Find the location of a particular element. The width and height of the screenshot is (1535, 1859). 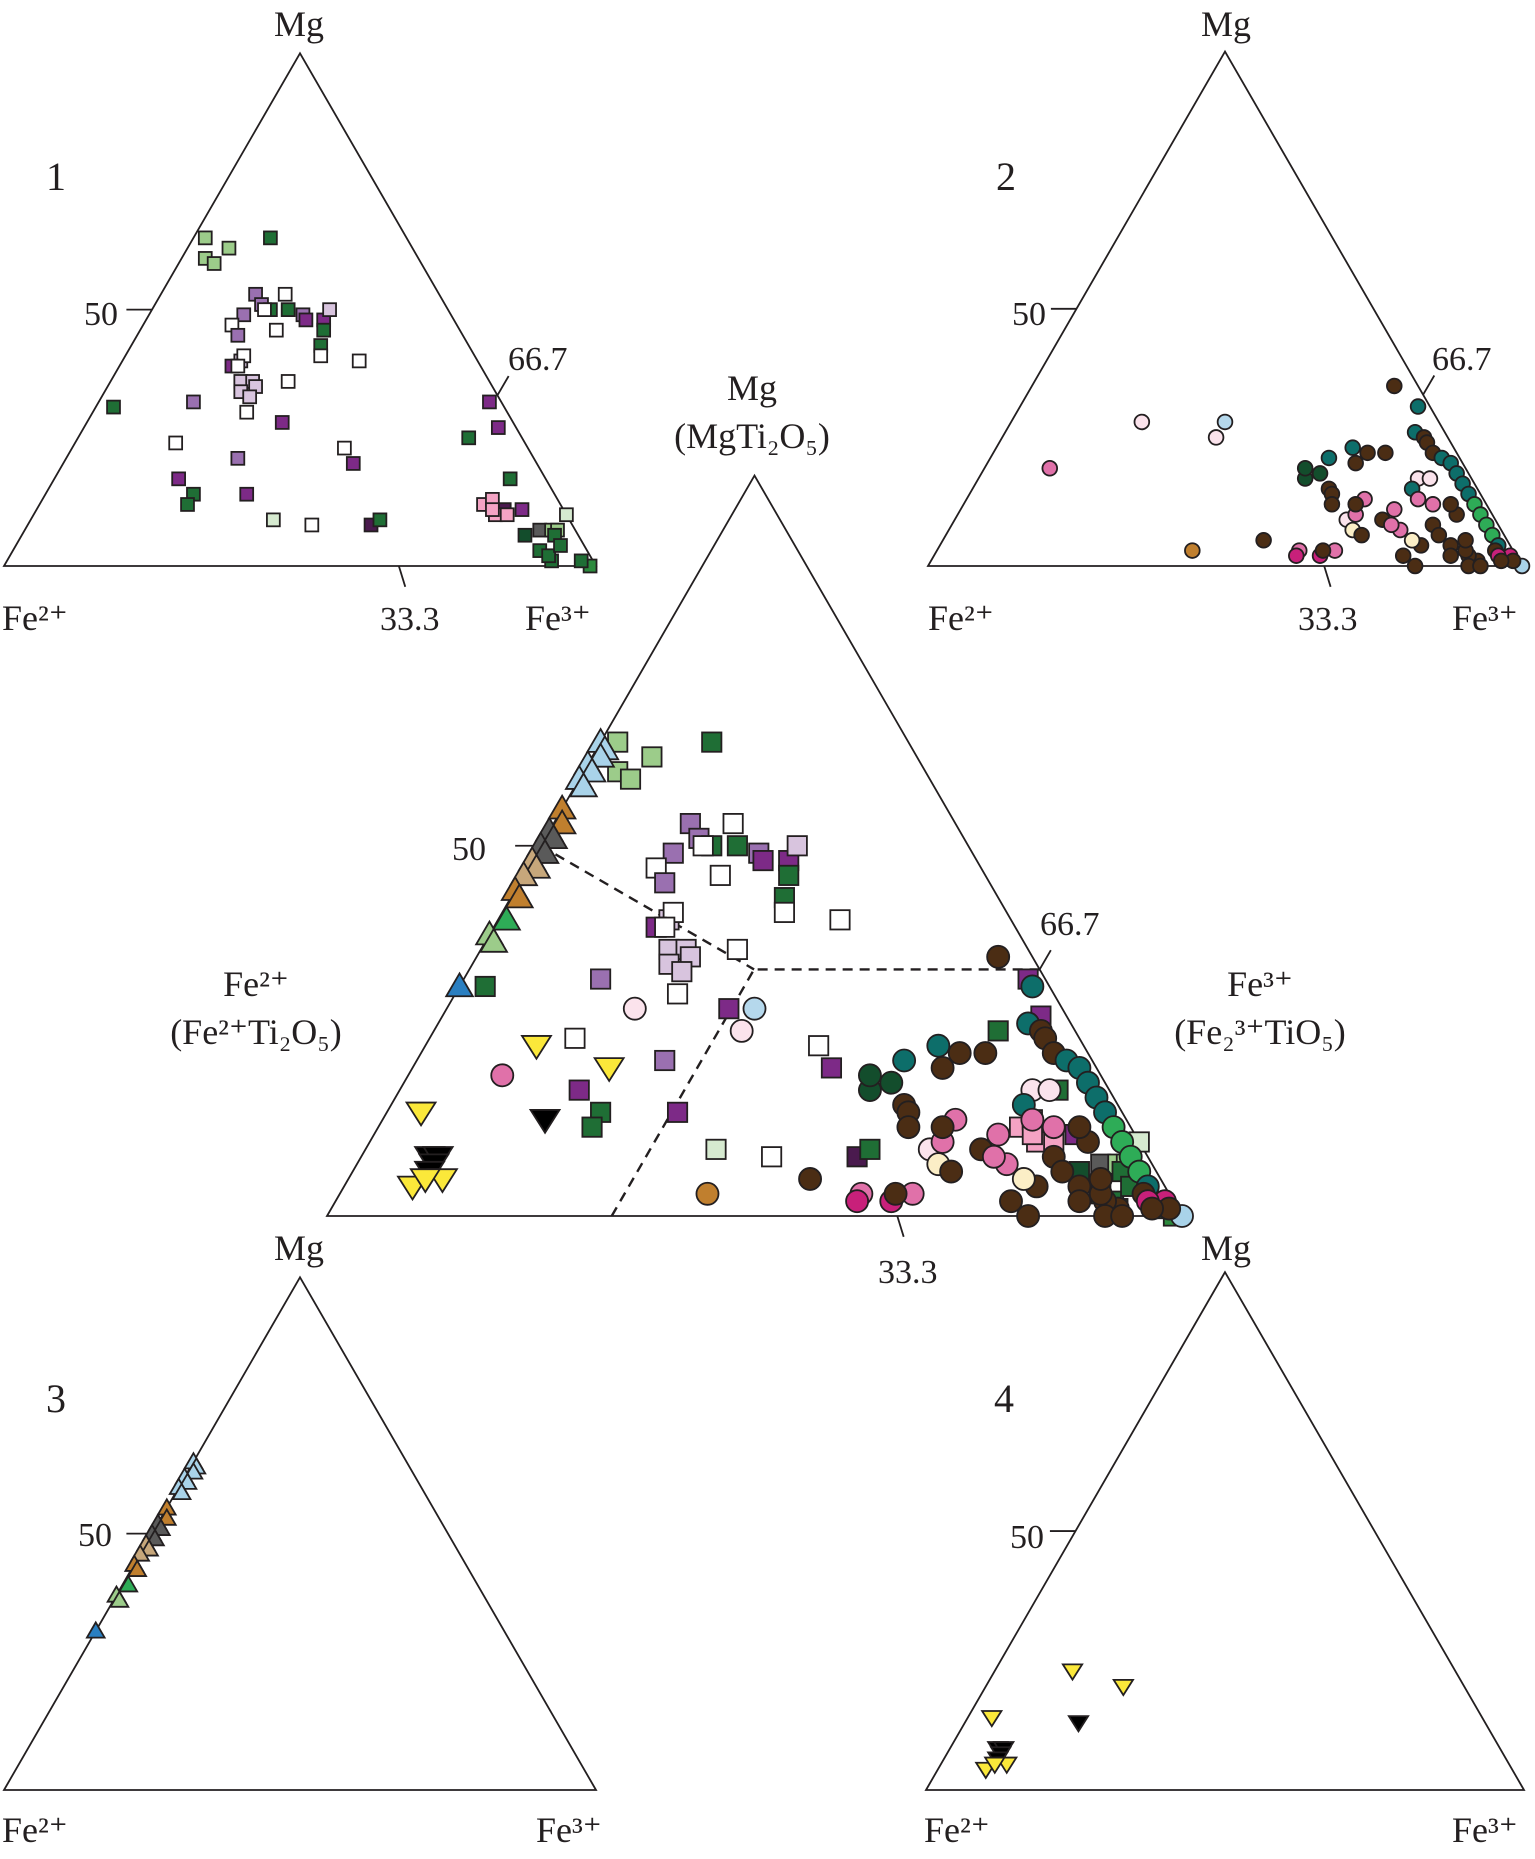

main-right-label: Fe³⁺ is located at coordinates (1260, 984).